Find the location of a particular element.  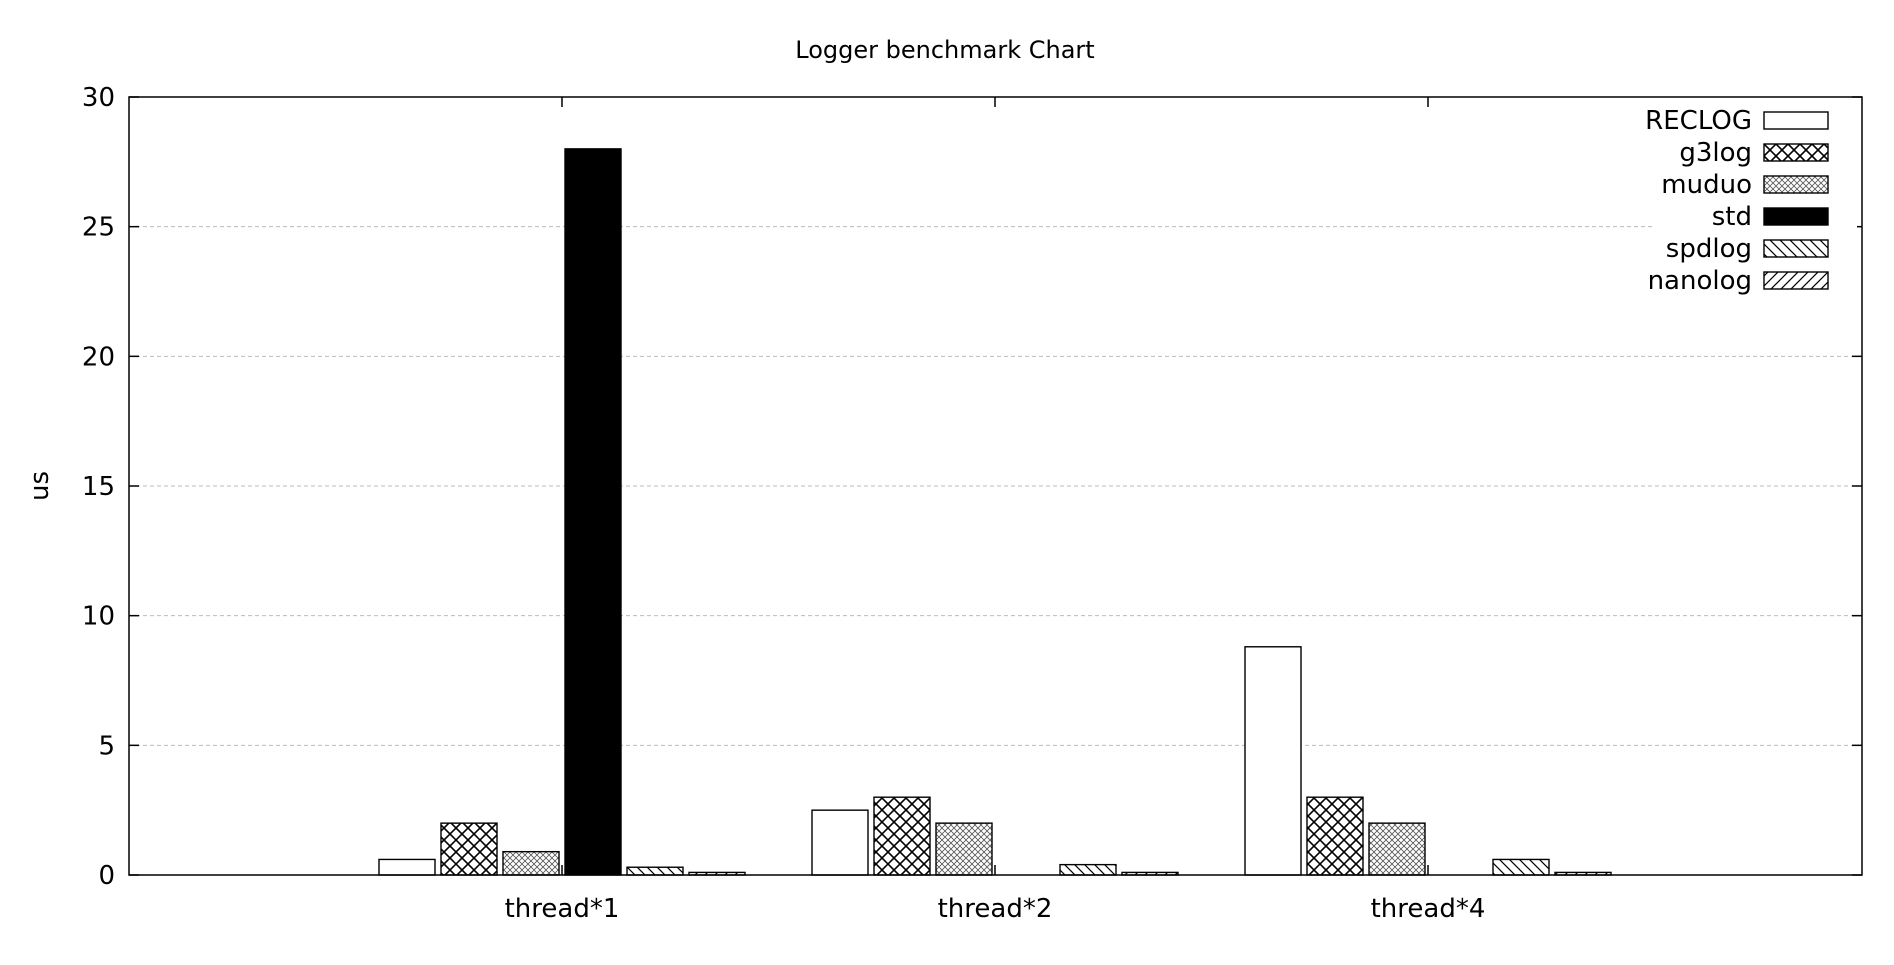

x-tick-label: thread*4 is located at coordinates (1428, 909).